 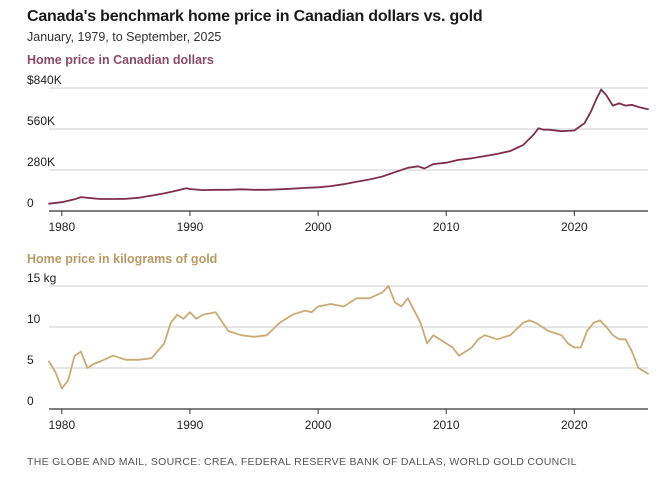 What do you see at coordinates (41, 121) in the screenshot?
I see `cad-y-tick-label: 560K` at bounding box center [41, 121].